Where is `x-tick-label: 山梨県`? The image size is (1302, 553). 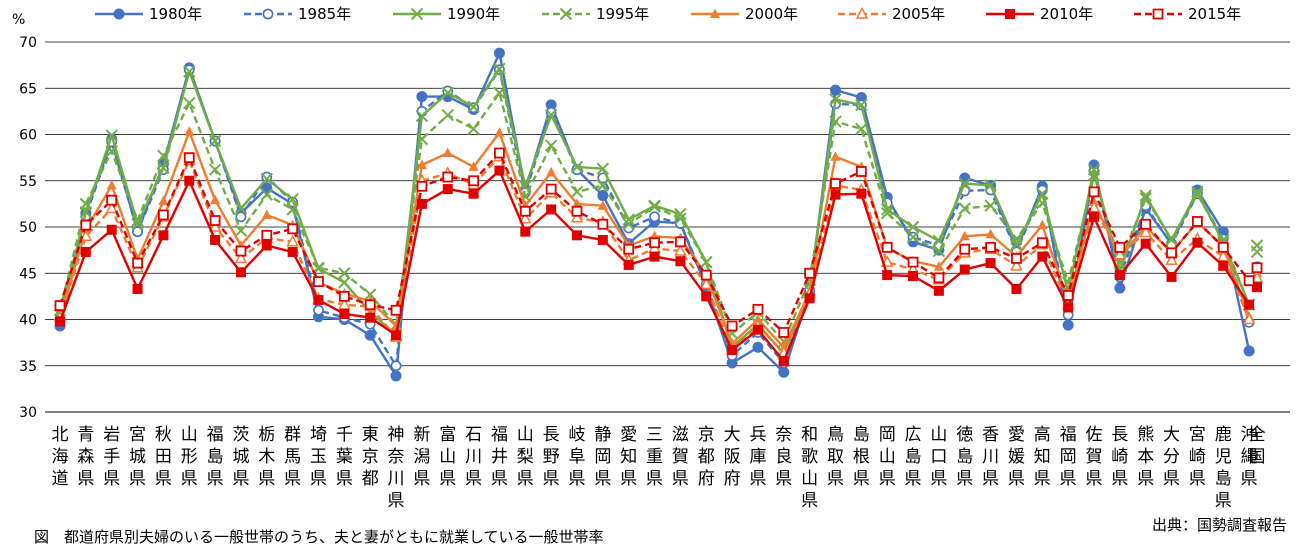
x-tick-label: 山梨県 is located at coordinates (525, 457).